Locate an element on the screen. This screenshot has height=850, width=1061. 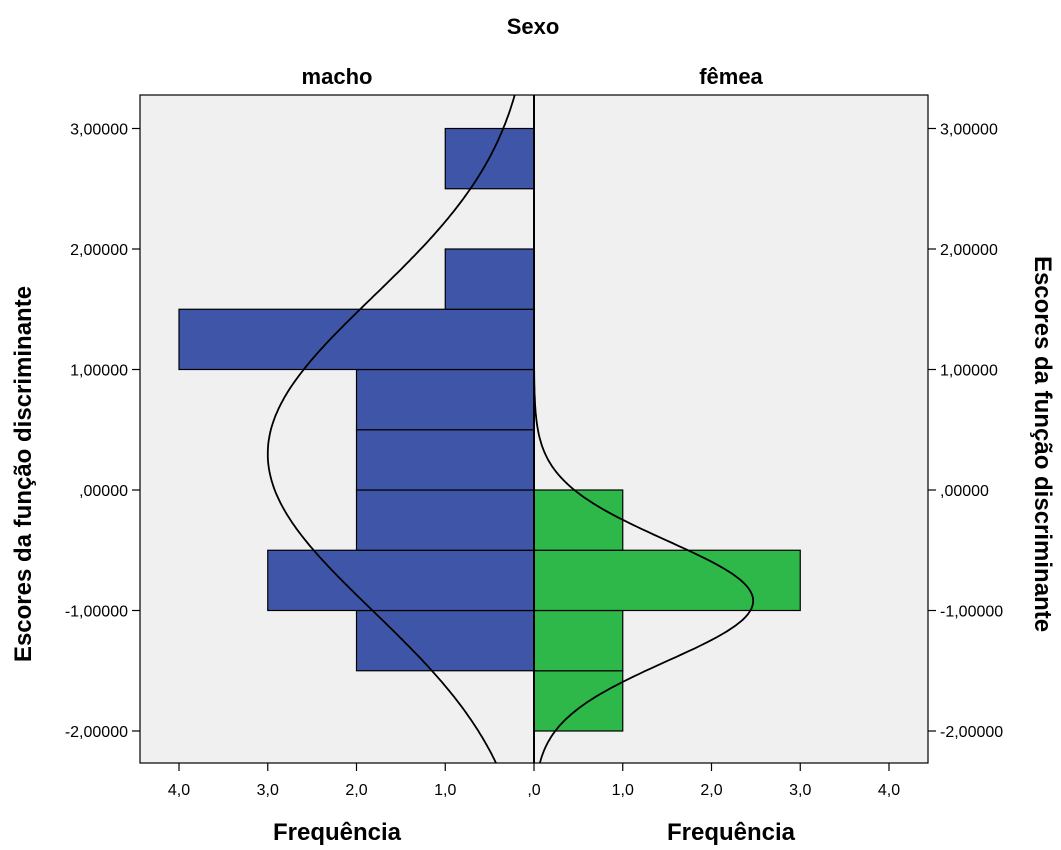
y-tick-label-left: 1,00000 is located at coordinates (99, 371).